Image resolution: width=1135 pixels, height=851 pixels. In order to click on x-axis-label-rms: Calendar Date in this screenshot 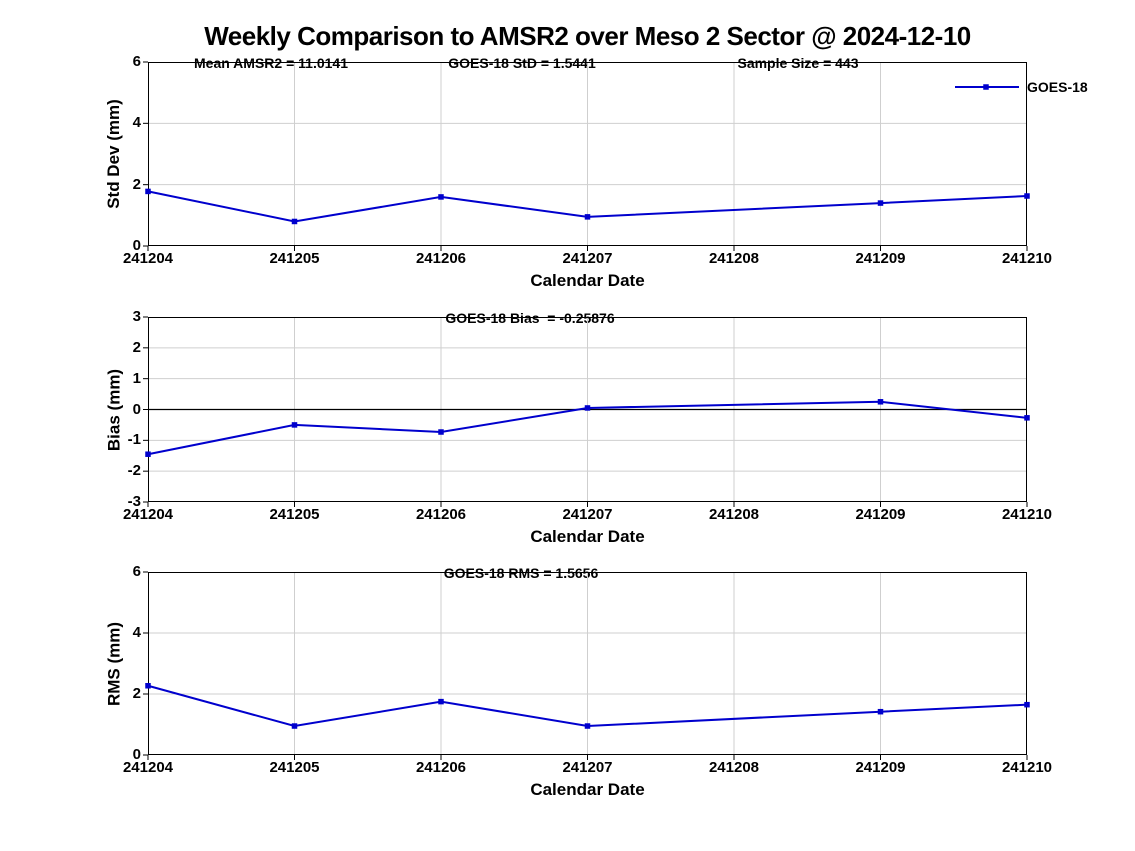, I will do `click(587, 789)`.